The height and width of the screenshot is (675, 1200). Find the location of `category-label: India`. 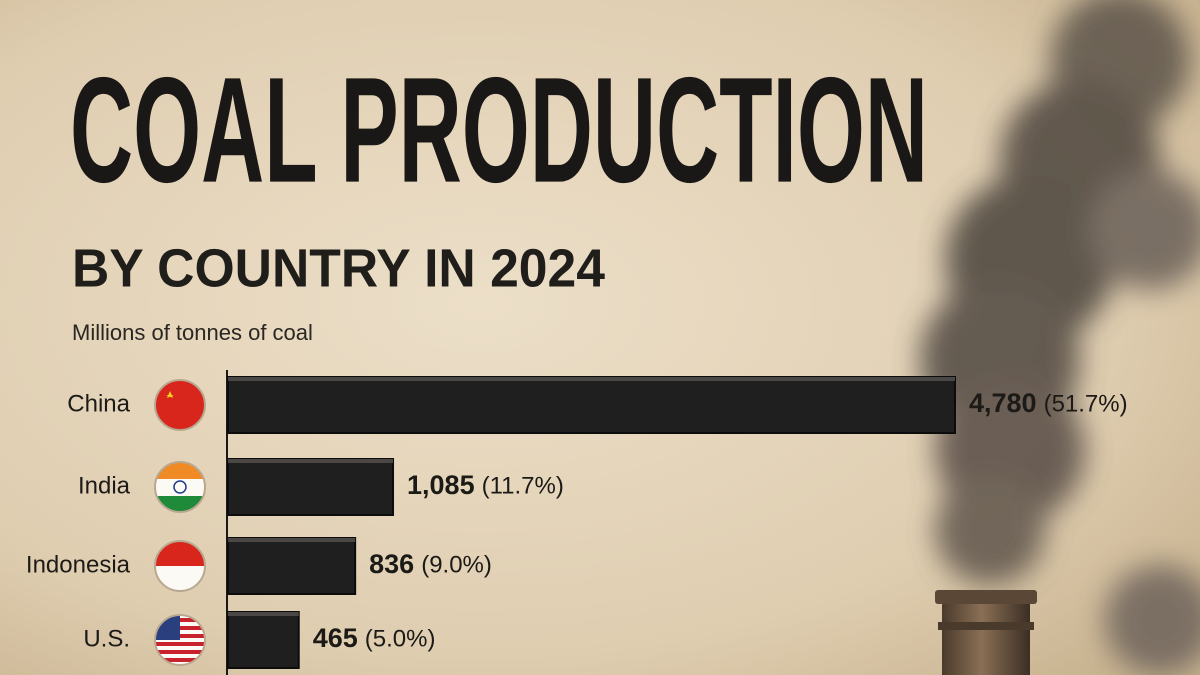

category-label: India is located at coordinates (104, 485).